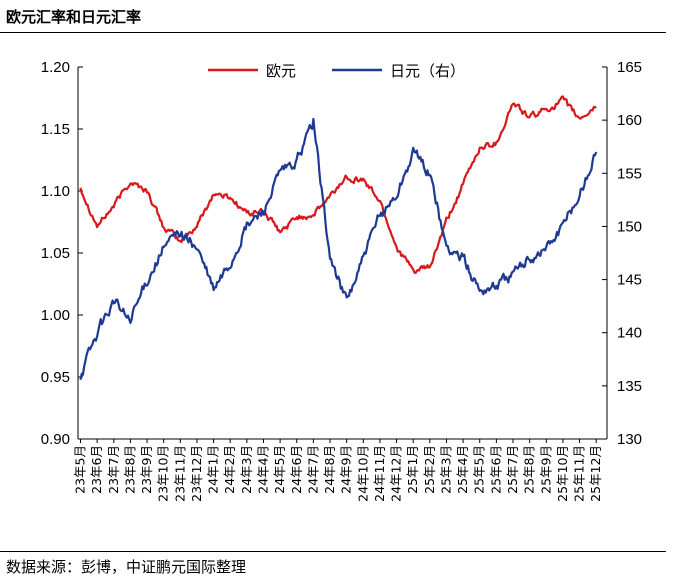  I want to click on left-tick-label: 1.20, so click(55, 67).